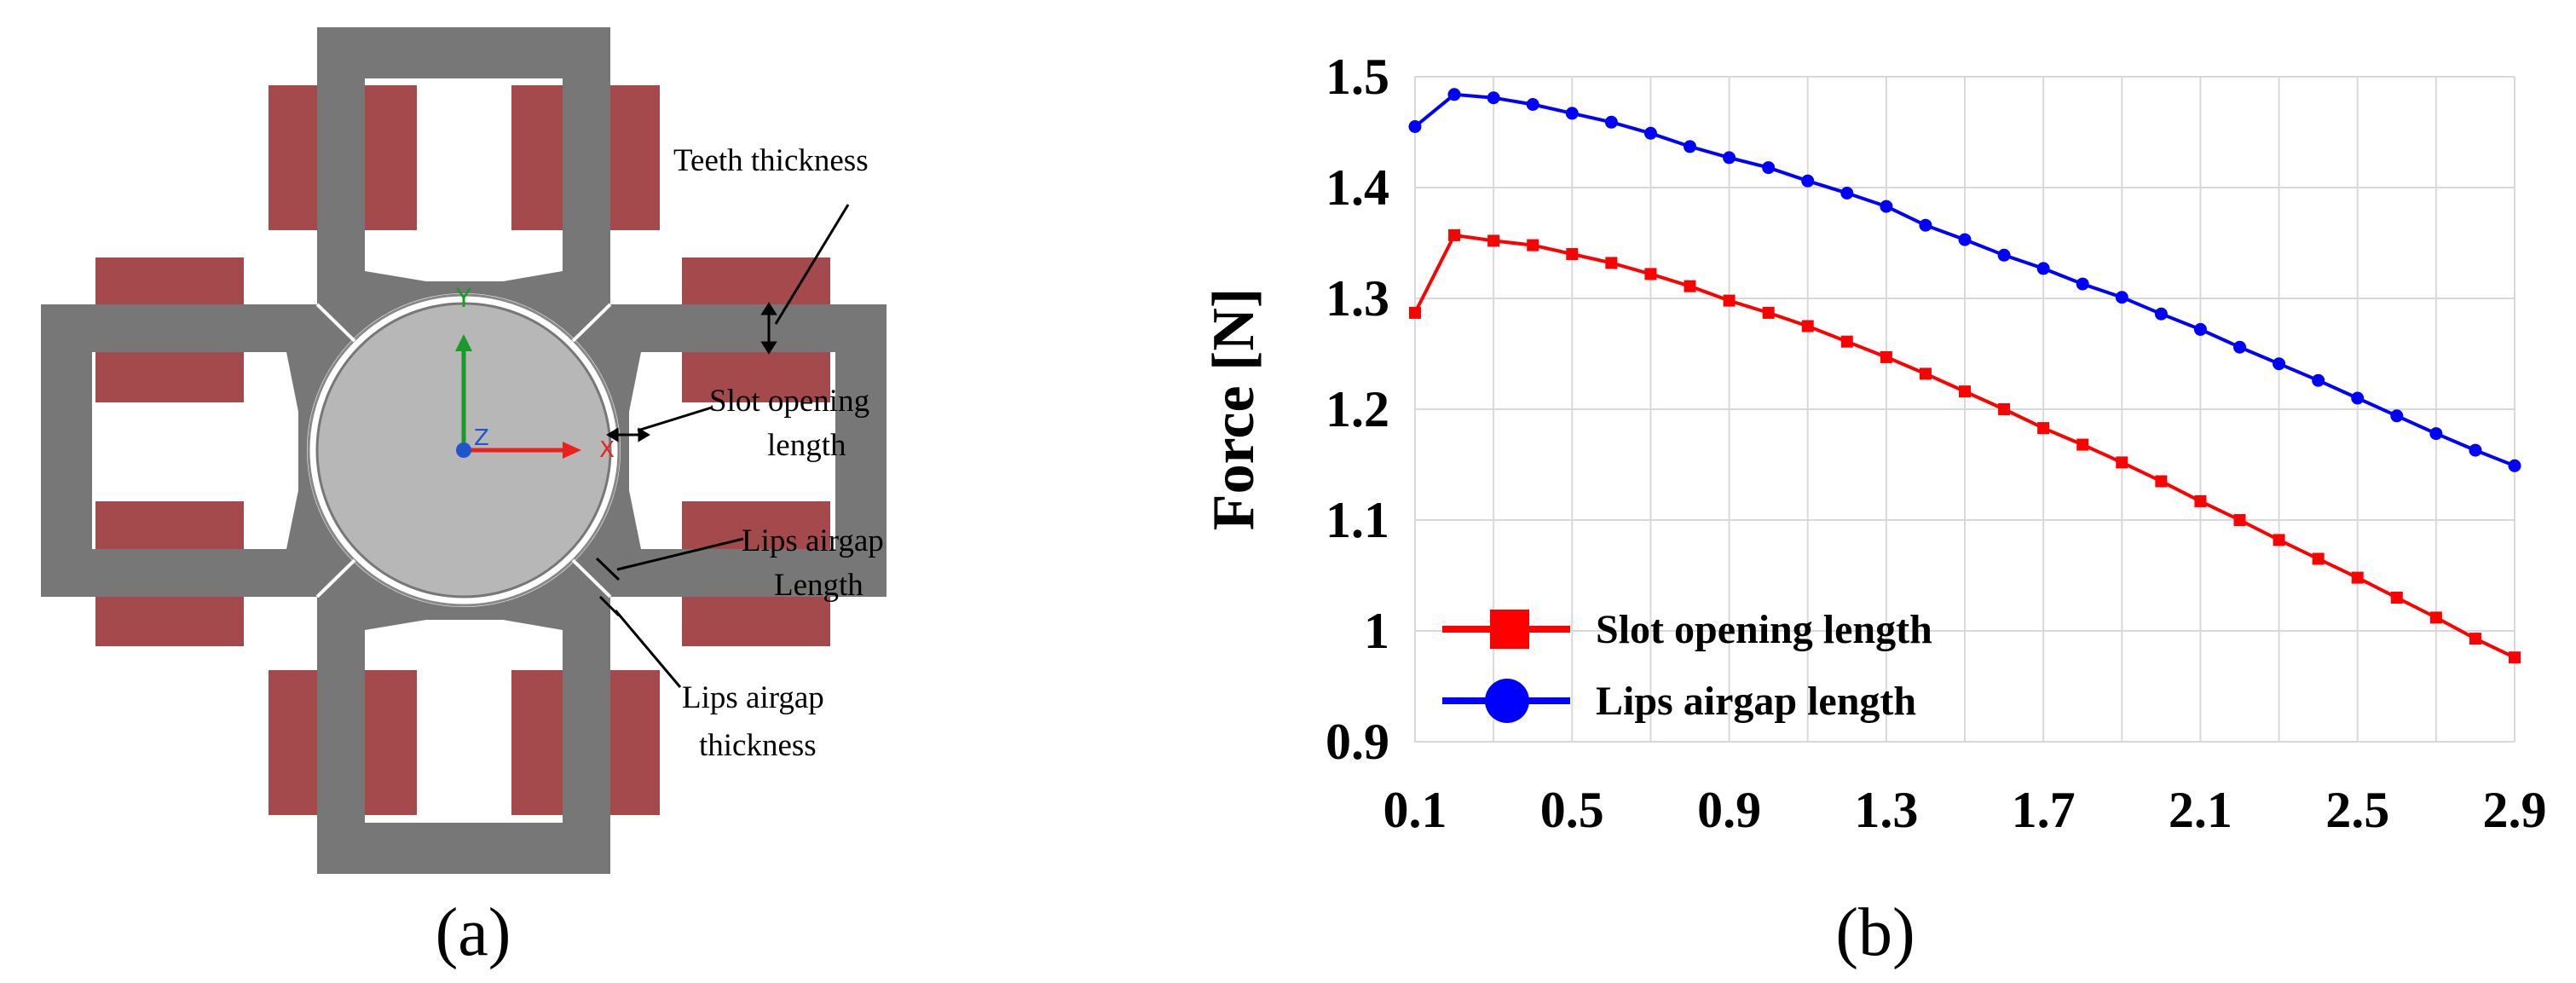  I want to click on x-tick-label: 0.5, so click(1572, 810).